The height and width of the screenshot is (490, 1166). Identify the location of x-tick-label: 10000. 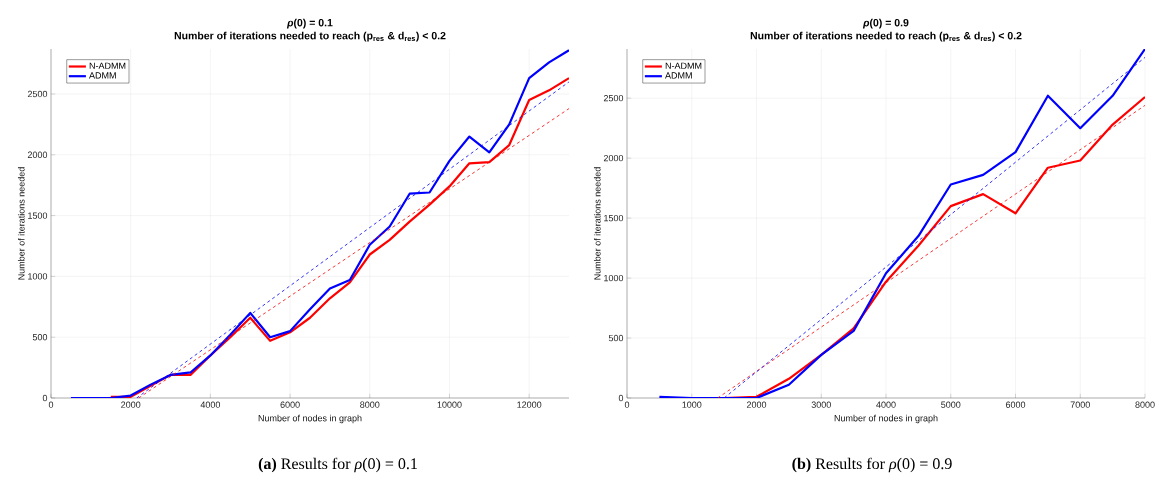
(449, 404).